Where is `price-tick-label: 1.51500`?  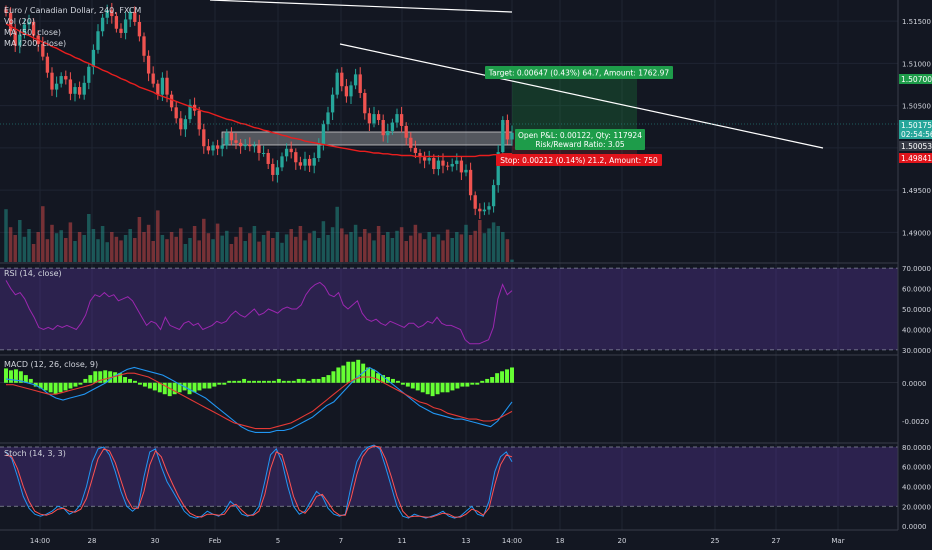 price-tick-label: 1.51500 is located at coordinates (916, 22).